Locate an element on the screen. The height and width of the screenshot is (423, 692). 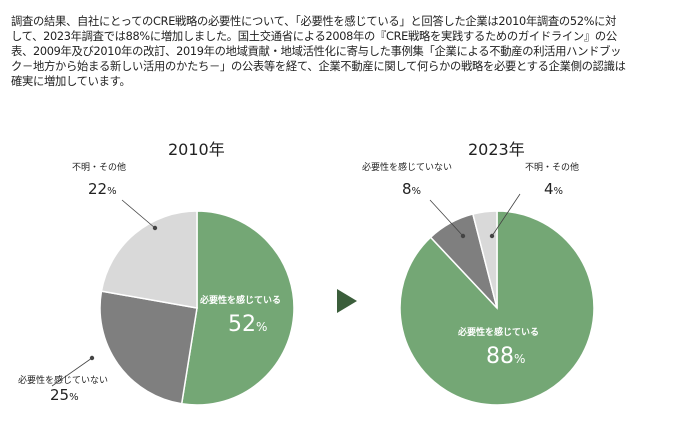
label-notneeded-2010: 必要性を感じていない is located at coordinates (63, 381).